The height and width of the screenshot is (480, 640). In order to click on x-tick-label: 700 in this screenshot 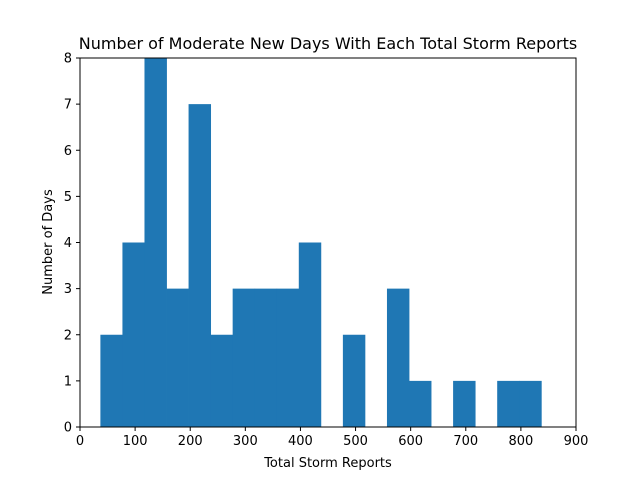, I will do `click(465, 441)`.